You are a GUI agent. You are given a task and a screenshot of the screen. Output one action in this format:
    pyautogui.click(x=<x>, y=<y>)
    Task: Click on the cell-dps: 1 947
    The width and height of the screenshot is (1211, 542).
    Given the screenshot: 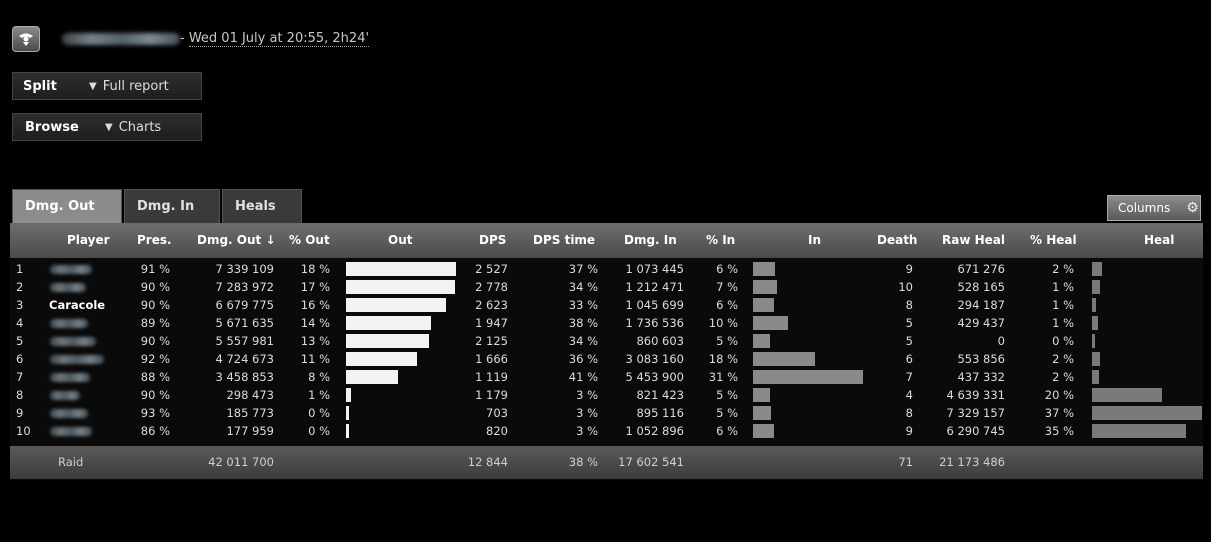 What is the action you would take?
    pyautogui.click(x=491, y=323)
    